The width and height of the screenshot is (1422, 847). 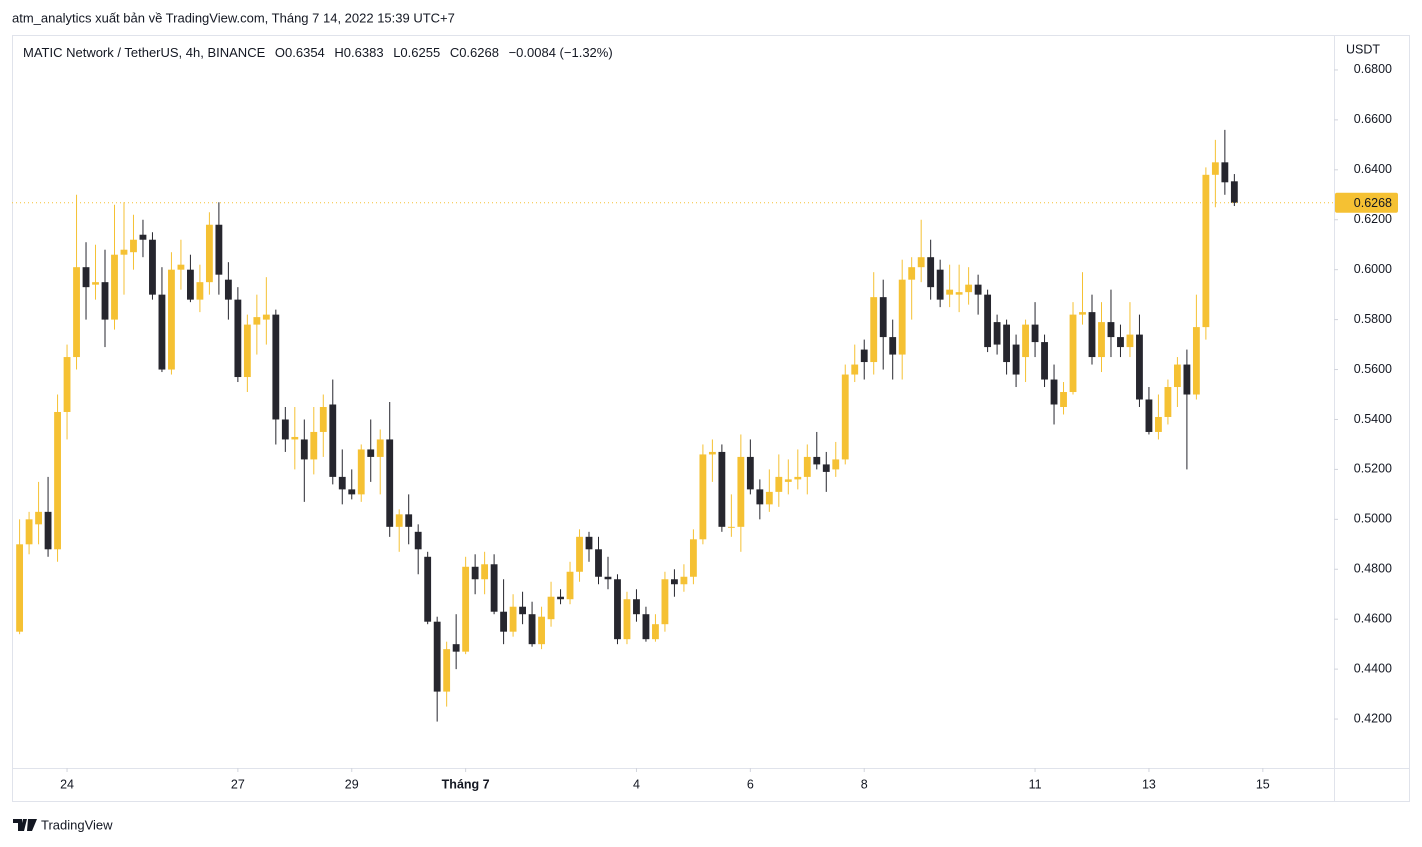 What do you see at coordinates (750, 784) in the screenshot?
I see `x-tick-label: 6` at bounding box center [750, 784].